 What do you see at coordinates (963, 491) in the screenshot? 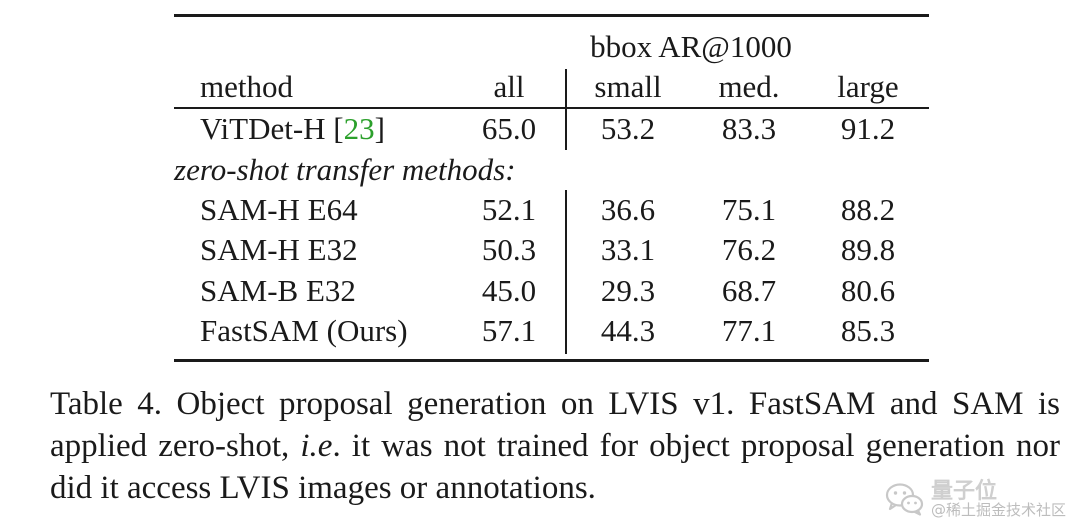
I see `watermark-title: 量子位` at bounding box center [963, 491].